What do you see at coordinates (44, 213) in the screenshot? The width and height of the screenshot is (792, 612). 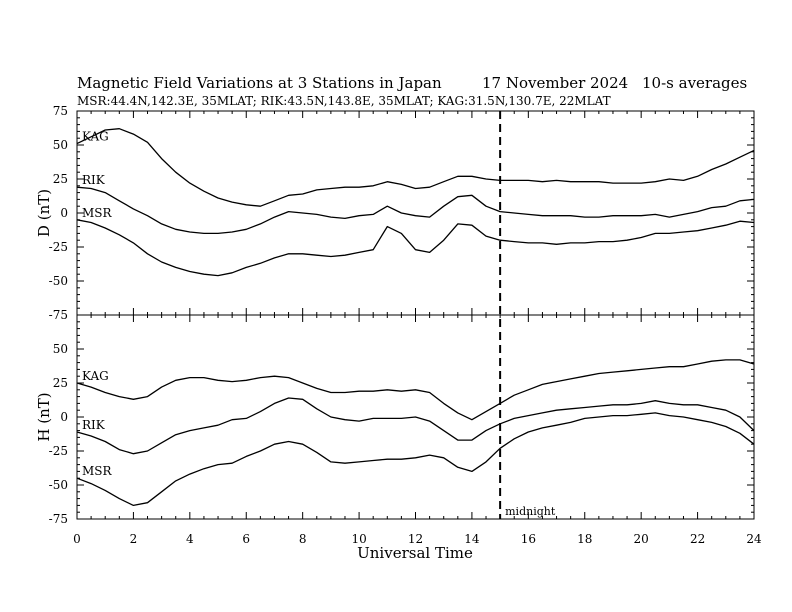 I see `d-y-axis-title: D (nT)` at bounding box center [44, 213].